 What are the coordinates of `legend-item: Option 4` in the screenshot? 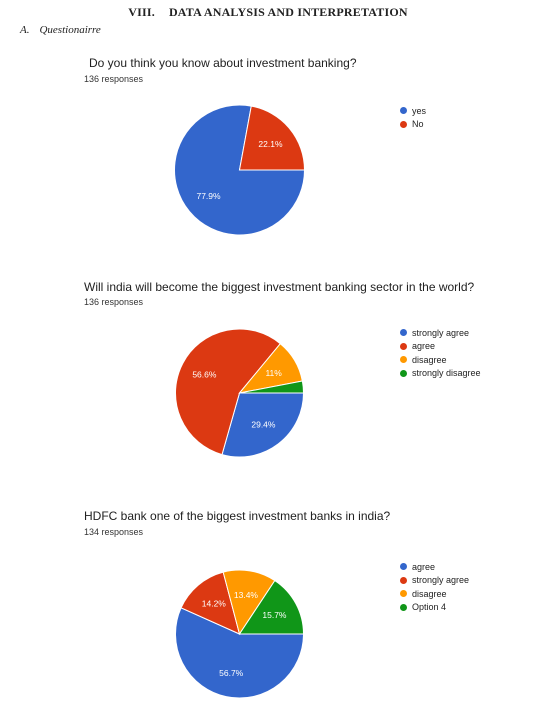 It's located at (434, 608).